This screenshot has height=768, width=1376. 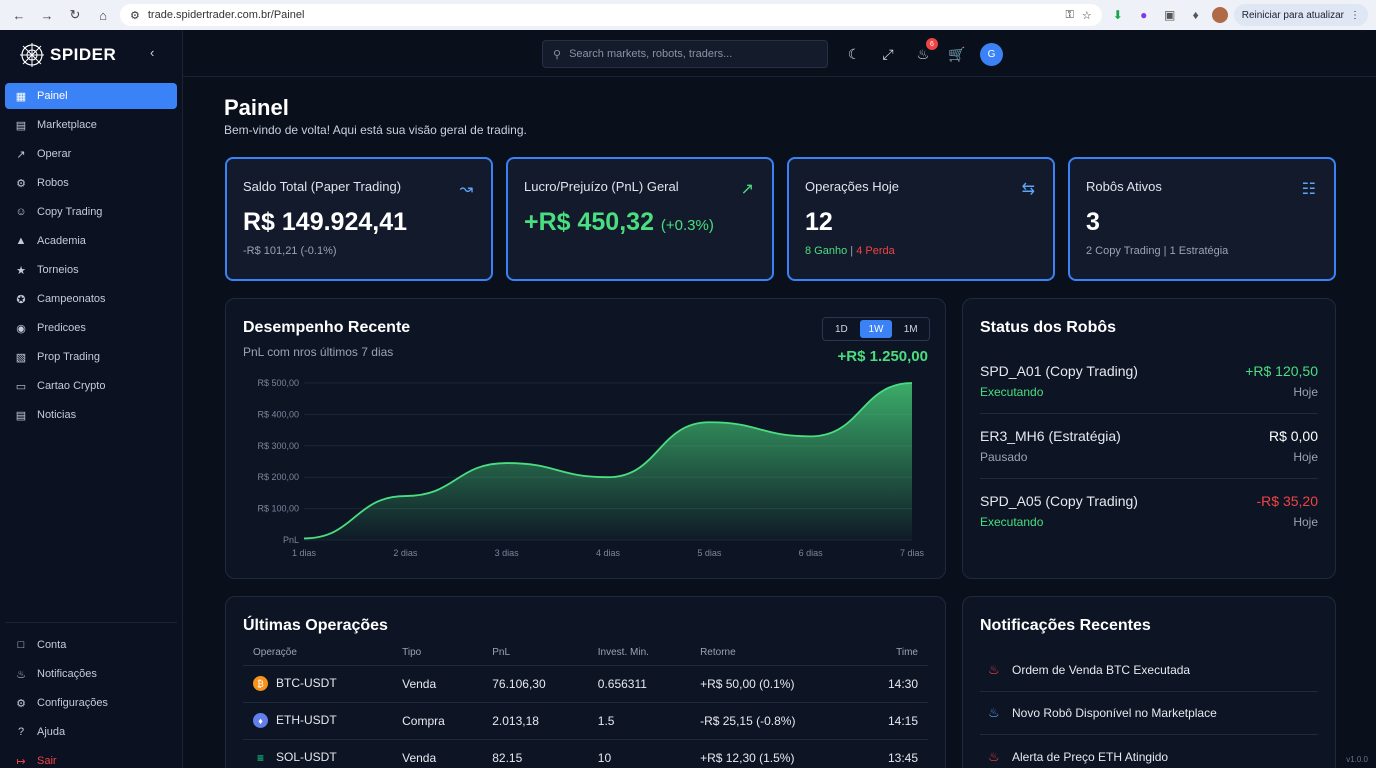 I want to click on col-retorno: Retorne, so click(x=773, y=653).